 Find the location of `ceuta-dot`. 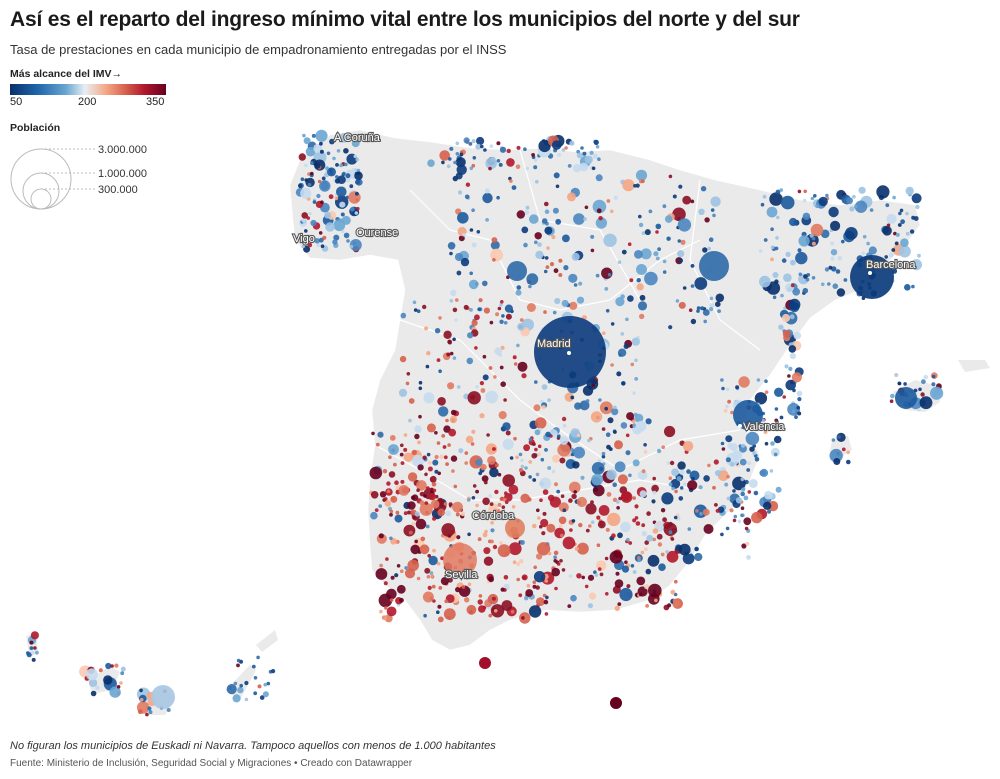

ceuta-dot is located at coordinates (485, 663).